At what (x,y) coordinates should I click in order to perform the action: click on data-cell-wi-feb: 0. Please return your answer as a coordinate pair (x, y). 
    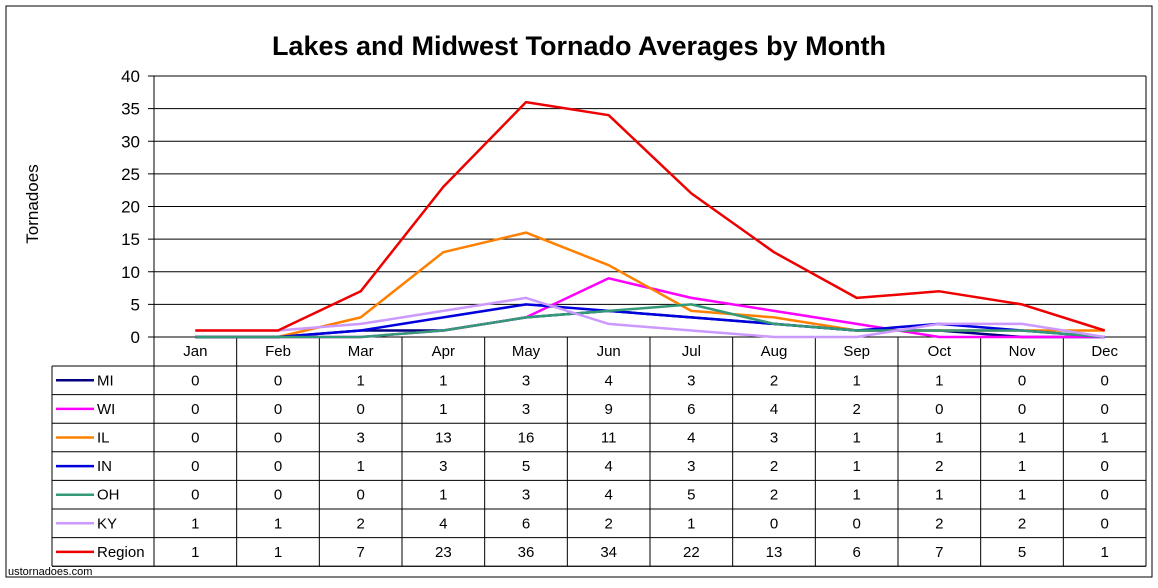
    Looking at the image, I should click on (278, 409).